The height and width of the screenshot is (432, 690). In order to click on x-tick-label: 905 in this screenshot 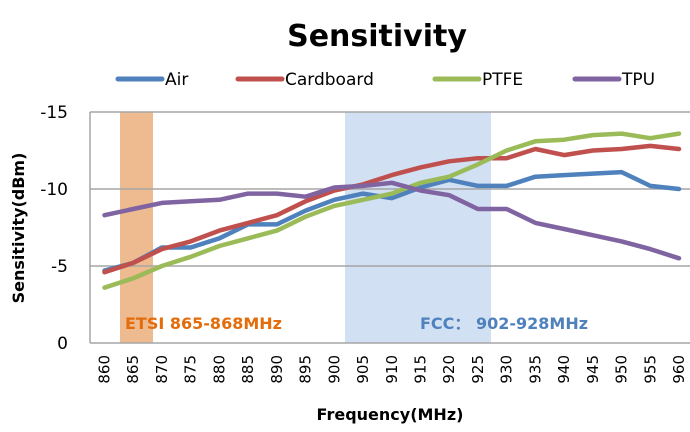, I will do `click(363, 369)`.